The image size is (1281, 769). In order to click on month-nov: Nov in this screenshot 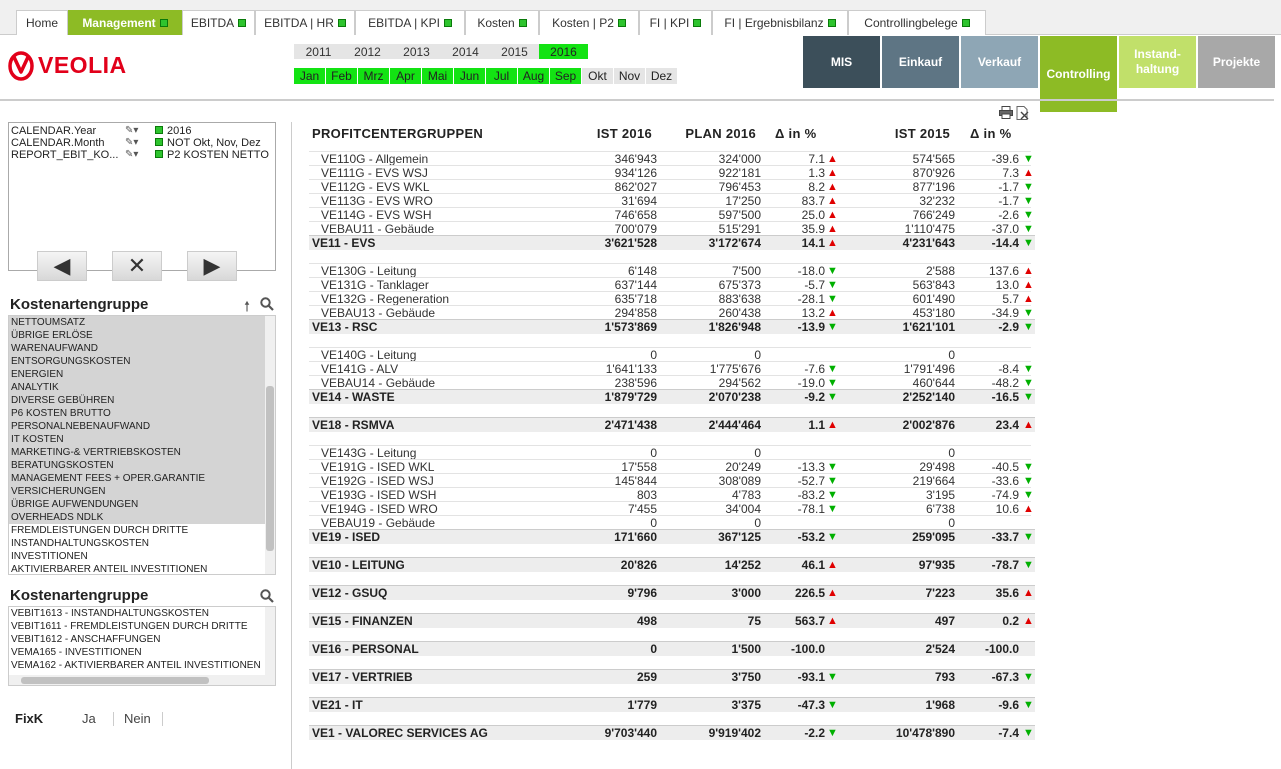, I will do `click(629, 76)`.